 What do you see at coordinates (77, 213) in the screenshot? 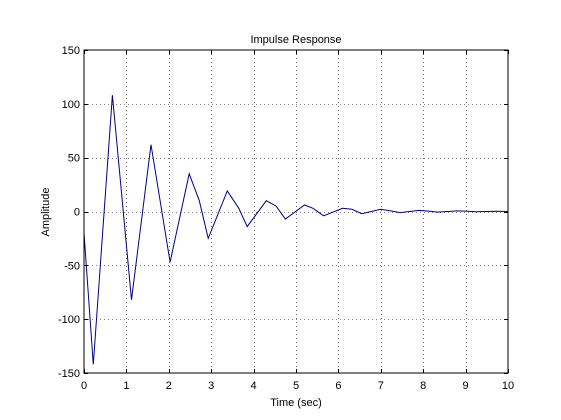
I see `y-tick-label: 0` at bounding box center [77, 213].